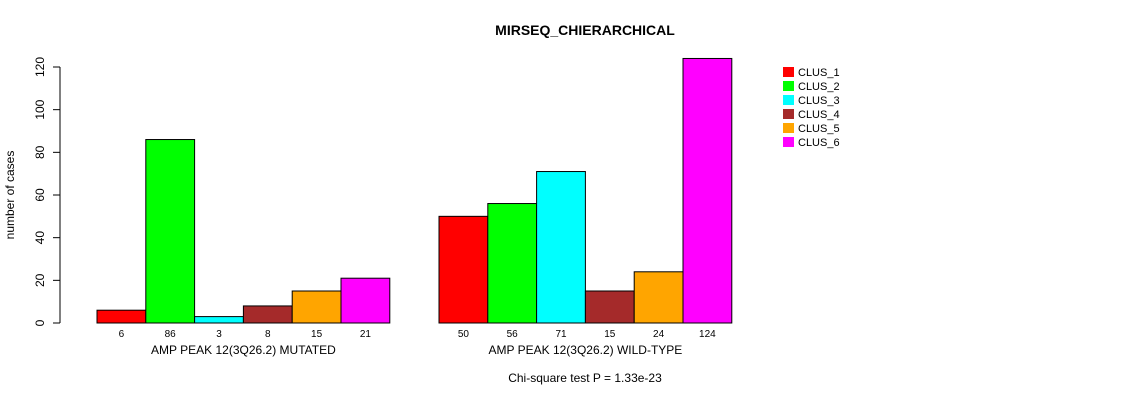 Image resolution: width=1140 pixels, height=400 pixels. I want to click on legend-item-clus_2: CLUS_2, so click(811, 87).